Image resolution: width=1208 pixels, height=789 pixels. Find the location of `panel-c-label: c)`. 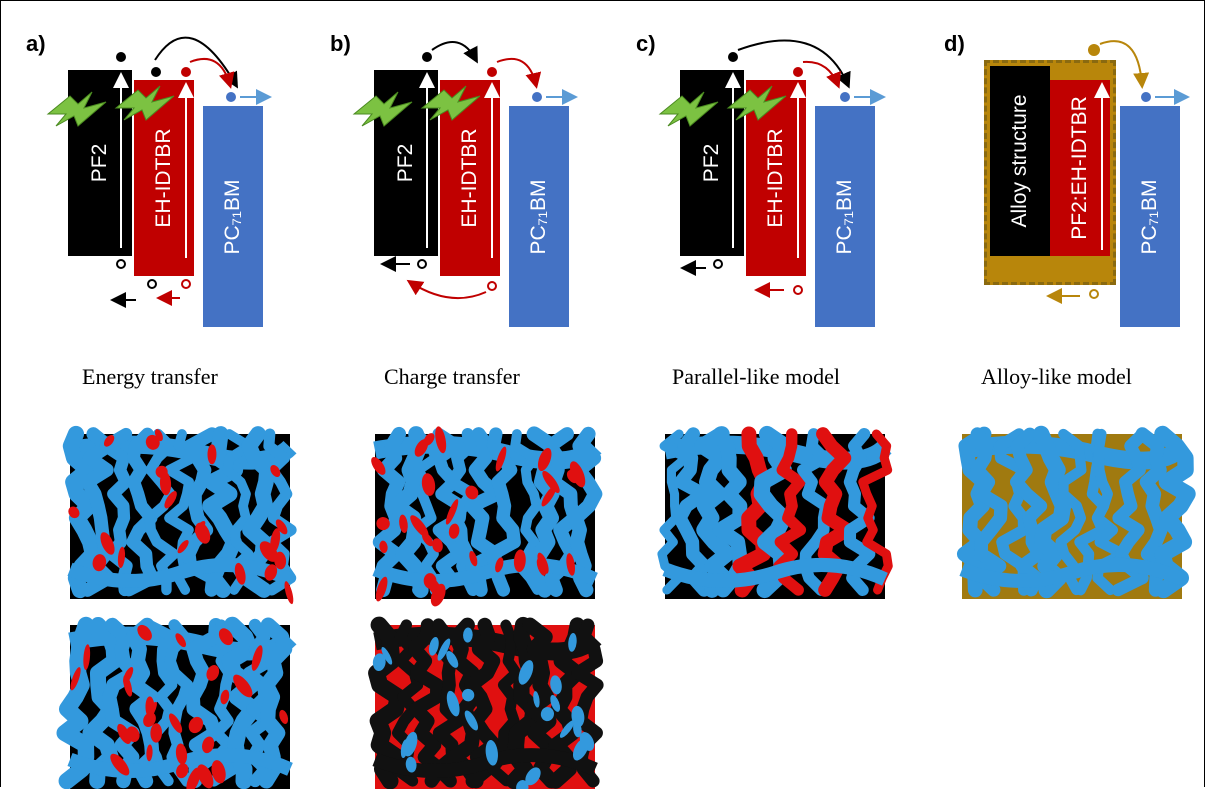

panel-c-label: c) is located at coordinates (646, 43).